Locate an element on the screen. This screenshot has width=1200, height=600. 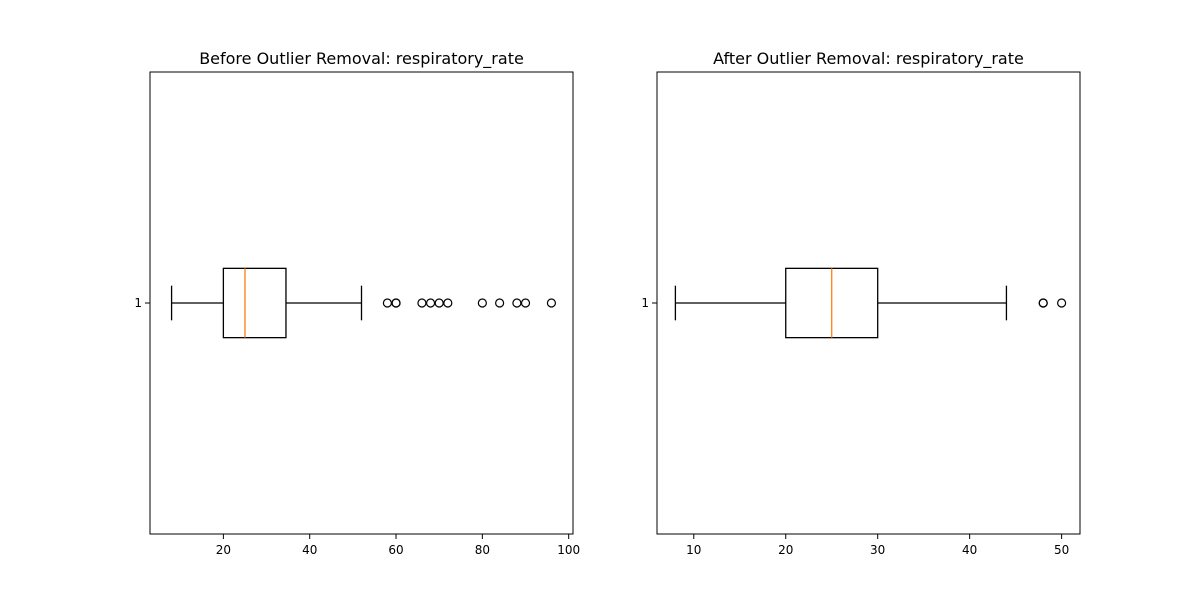
x-tick-label: 50 is located at coordinates (1061, 550).